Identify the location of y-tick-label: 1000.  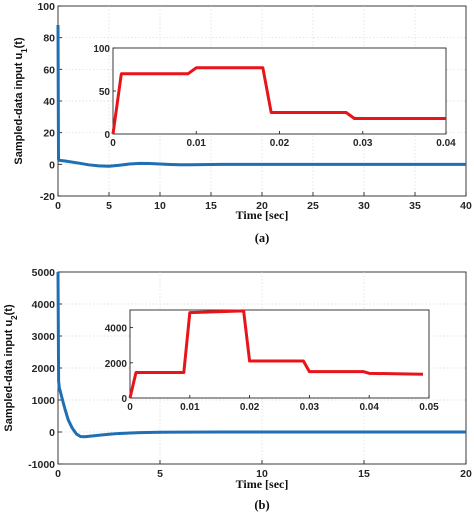
(44, 401).